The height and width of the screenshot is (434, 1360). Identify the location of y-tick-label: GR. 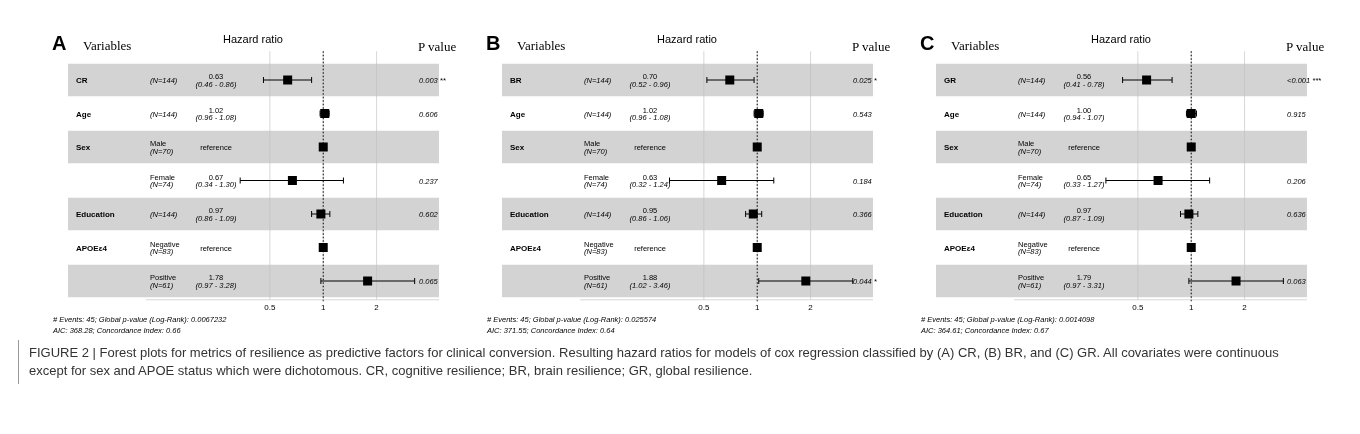
(950, 80).